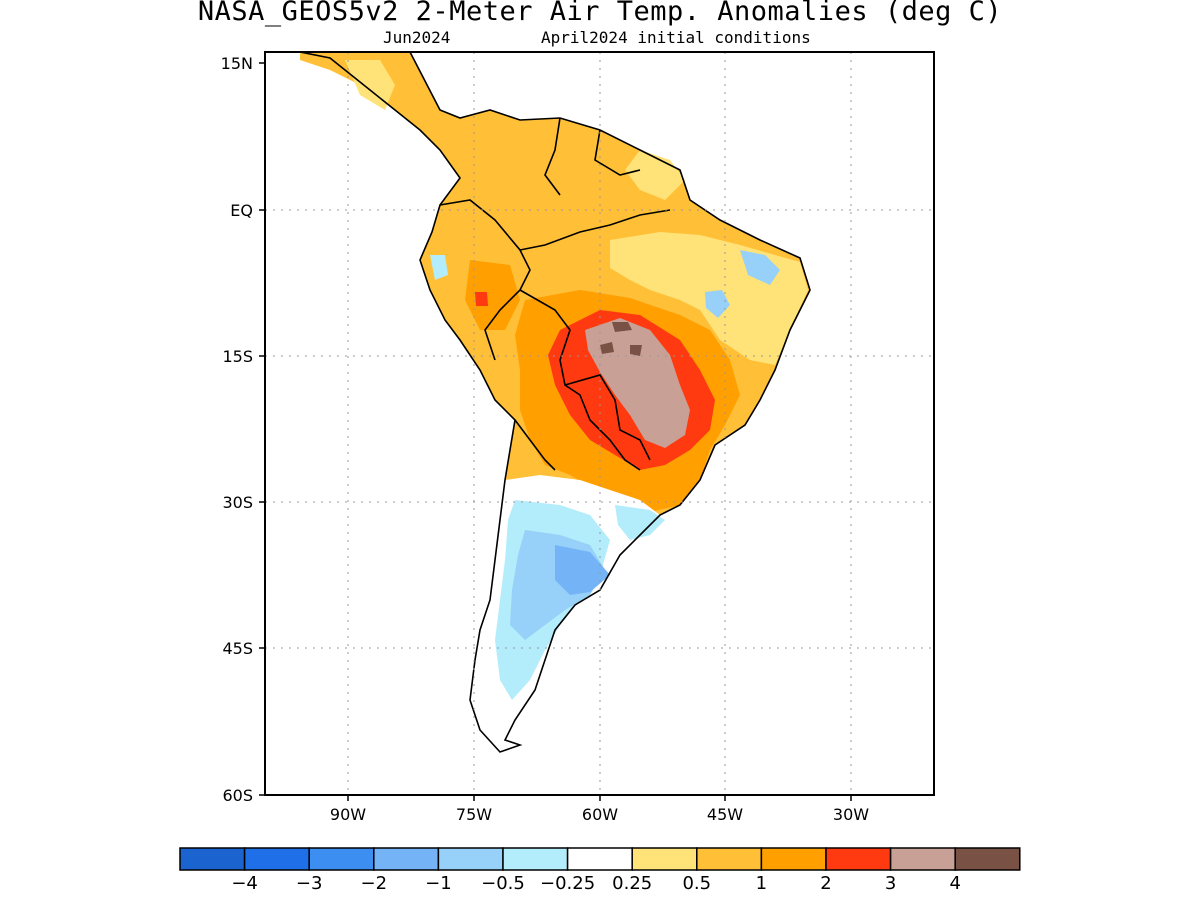  Describe the element at coordinates (600, 814) in the screenshot. I see `lon-label-60w: 60W` at that location.